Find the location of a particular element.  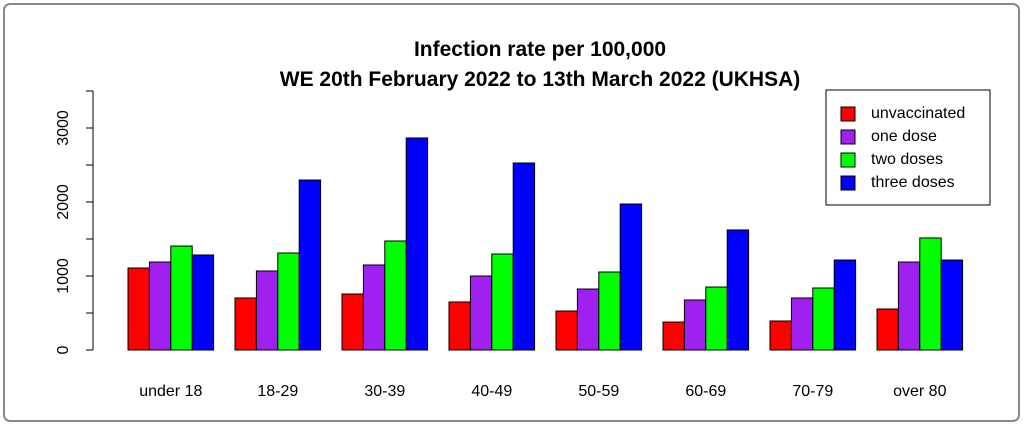

legend-label: unvaccinated is located at coordinates (918, 113).